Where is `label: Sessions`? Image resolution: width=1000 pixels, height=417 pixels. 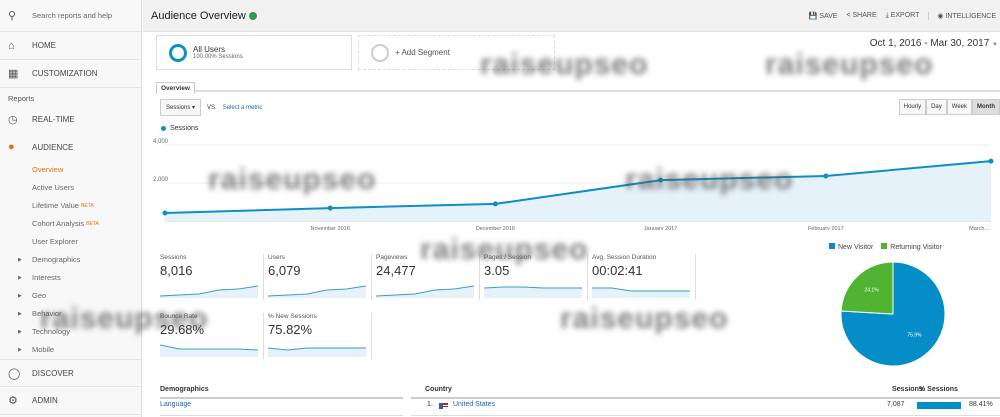 label: Sessions is located at coordinates (178, 108).